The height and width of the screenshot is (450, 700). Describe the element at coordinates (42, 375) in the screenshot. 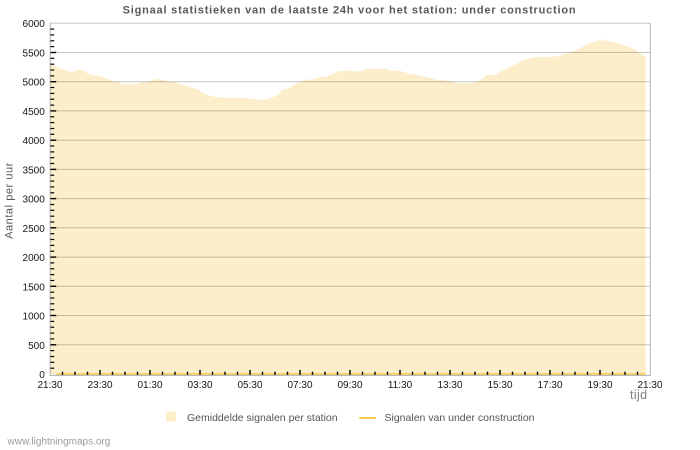

I see `svg-text: 0` at that location.